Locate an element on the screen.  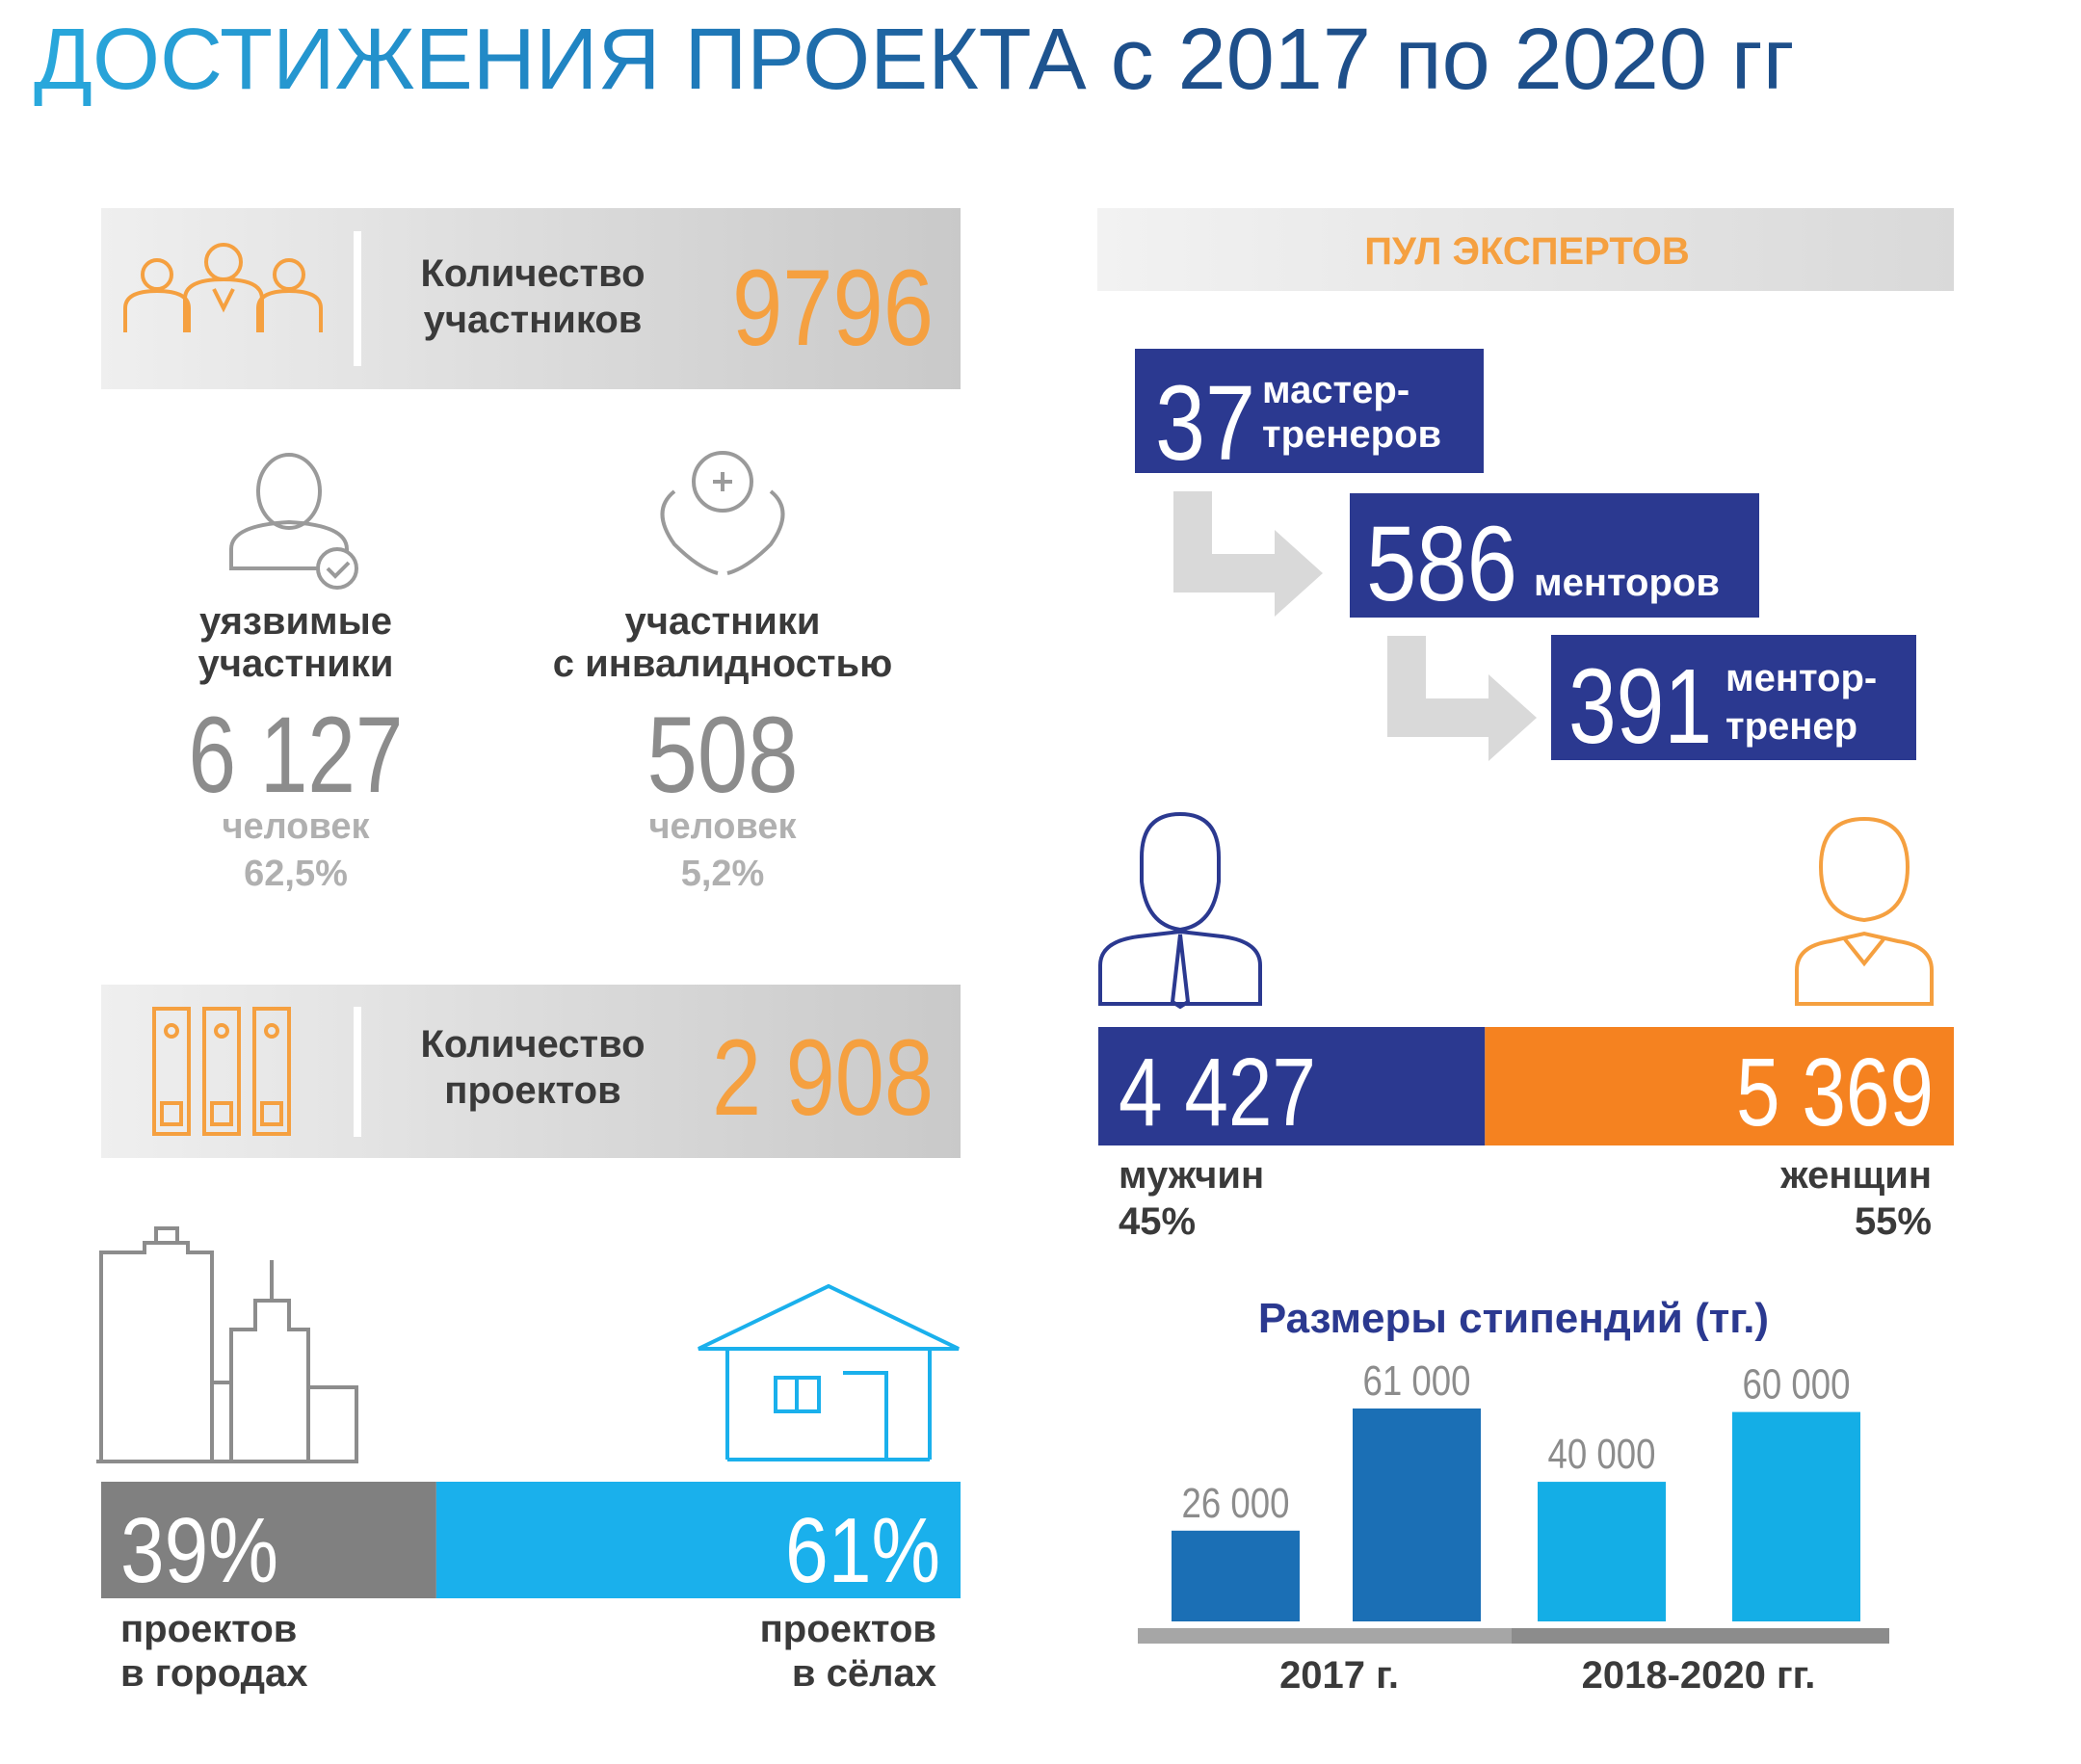
stat-value: 6 127 is located at coordinates (296, 755).